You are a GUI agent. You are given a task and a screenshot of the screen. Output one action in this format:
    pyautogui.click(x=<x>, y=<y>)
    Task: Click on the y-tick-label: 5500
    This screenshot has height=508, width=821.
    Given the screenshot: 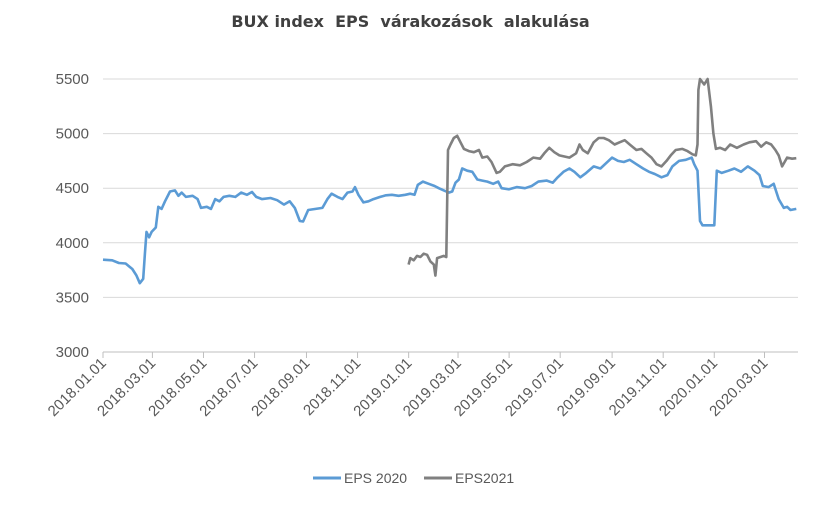 What is the action you would take?
    pyautogui.click(x=72, y=79)
    